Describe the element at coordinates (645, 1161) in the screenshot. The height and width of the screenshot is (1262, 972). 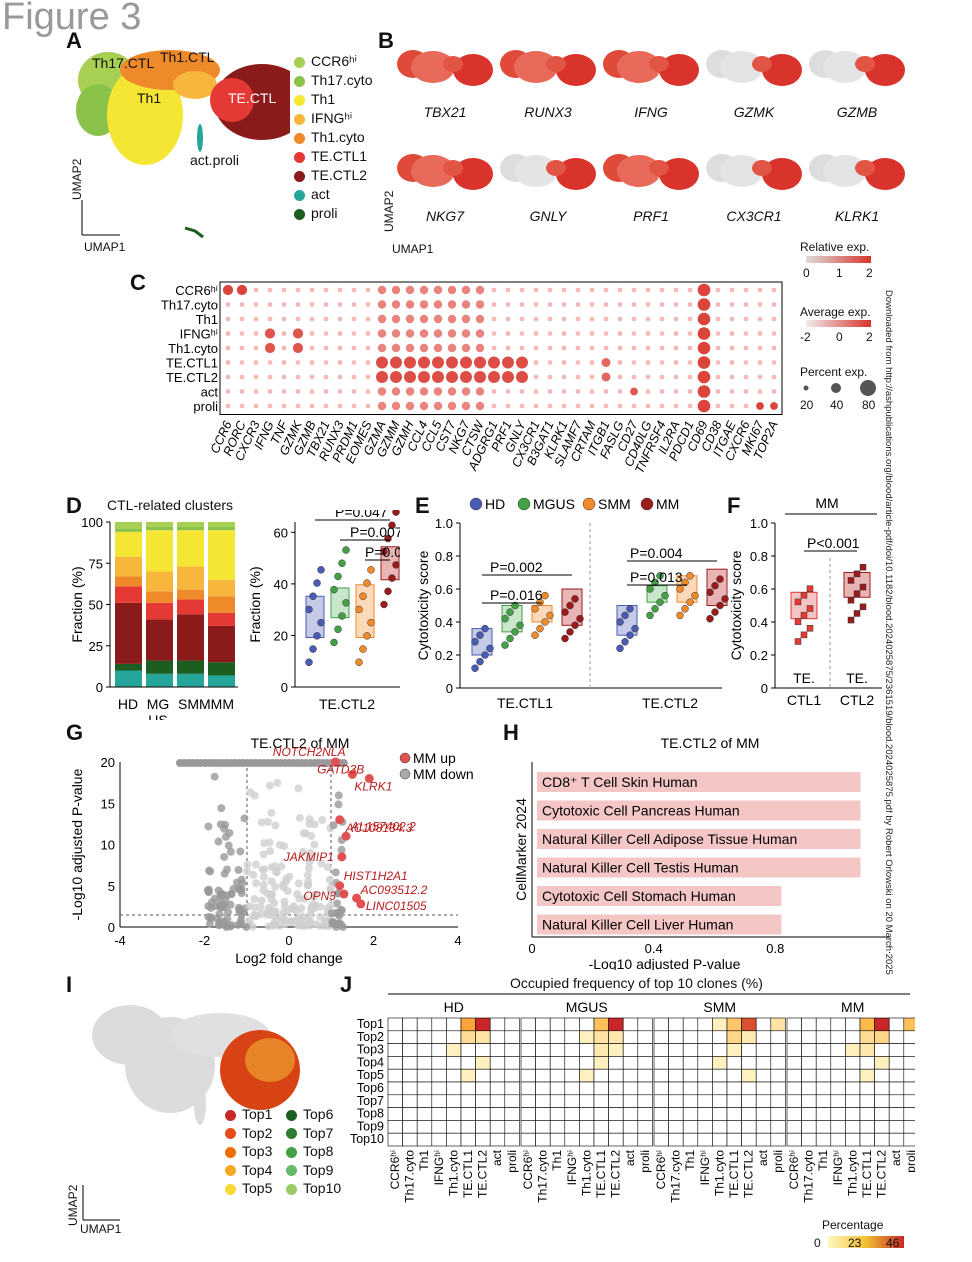
I see `heatmap-col-label: proli` at that location.